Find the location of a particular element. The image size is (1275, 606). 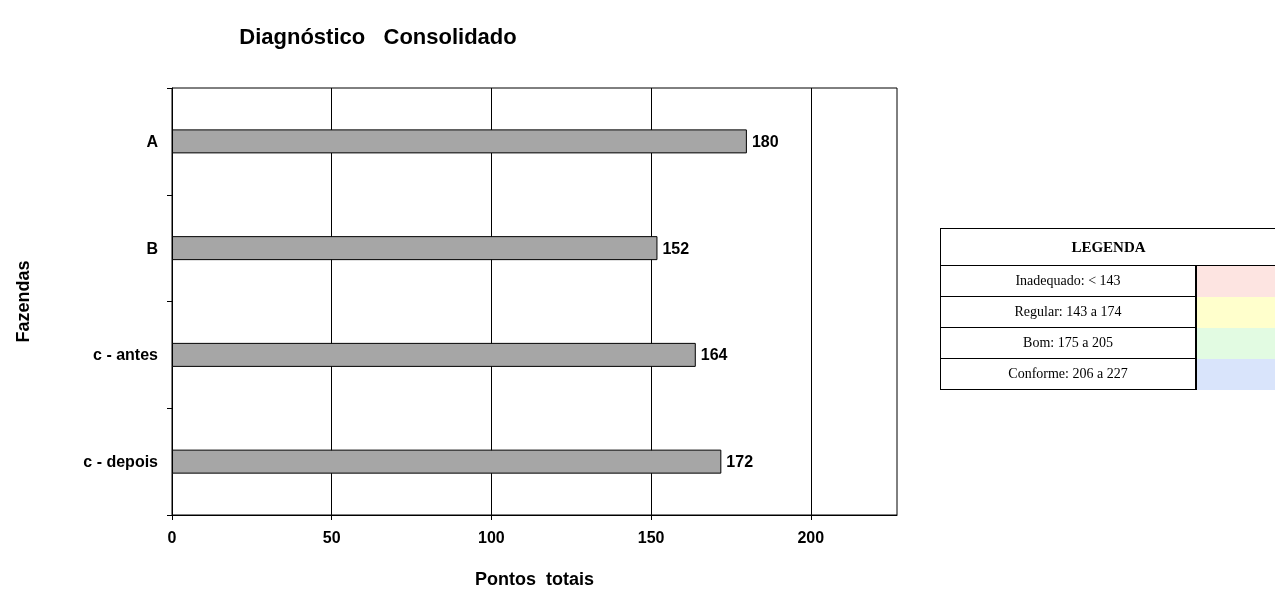

x-axis-title: Pontos totais is located at coordinates (534, 579).